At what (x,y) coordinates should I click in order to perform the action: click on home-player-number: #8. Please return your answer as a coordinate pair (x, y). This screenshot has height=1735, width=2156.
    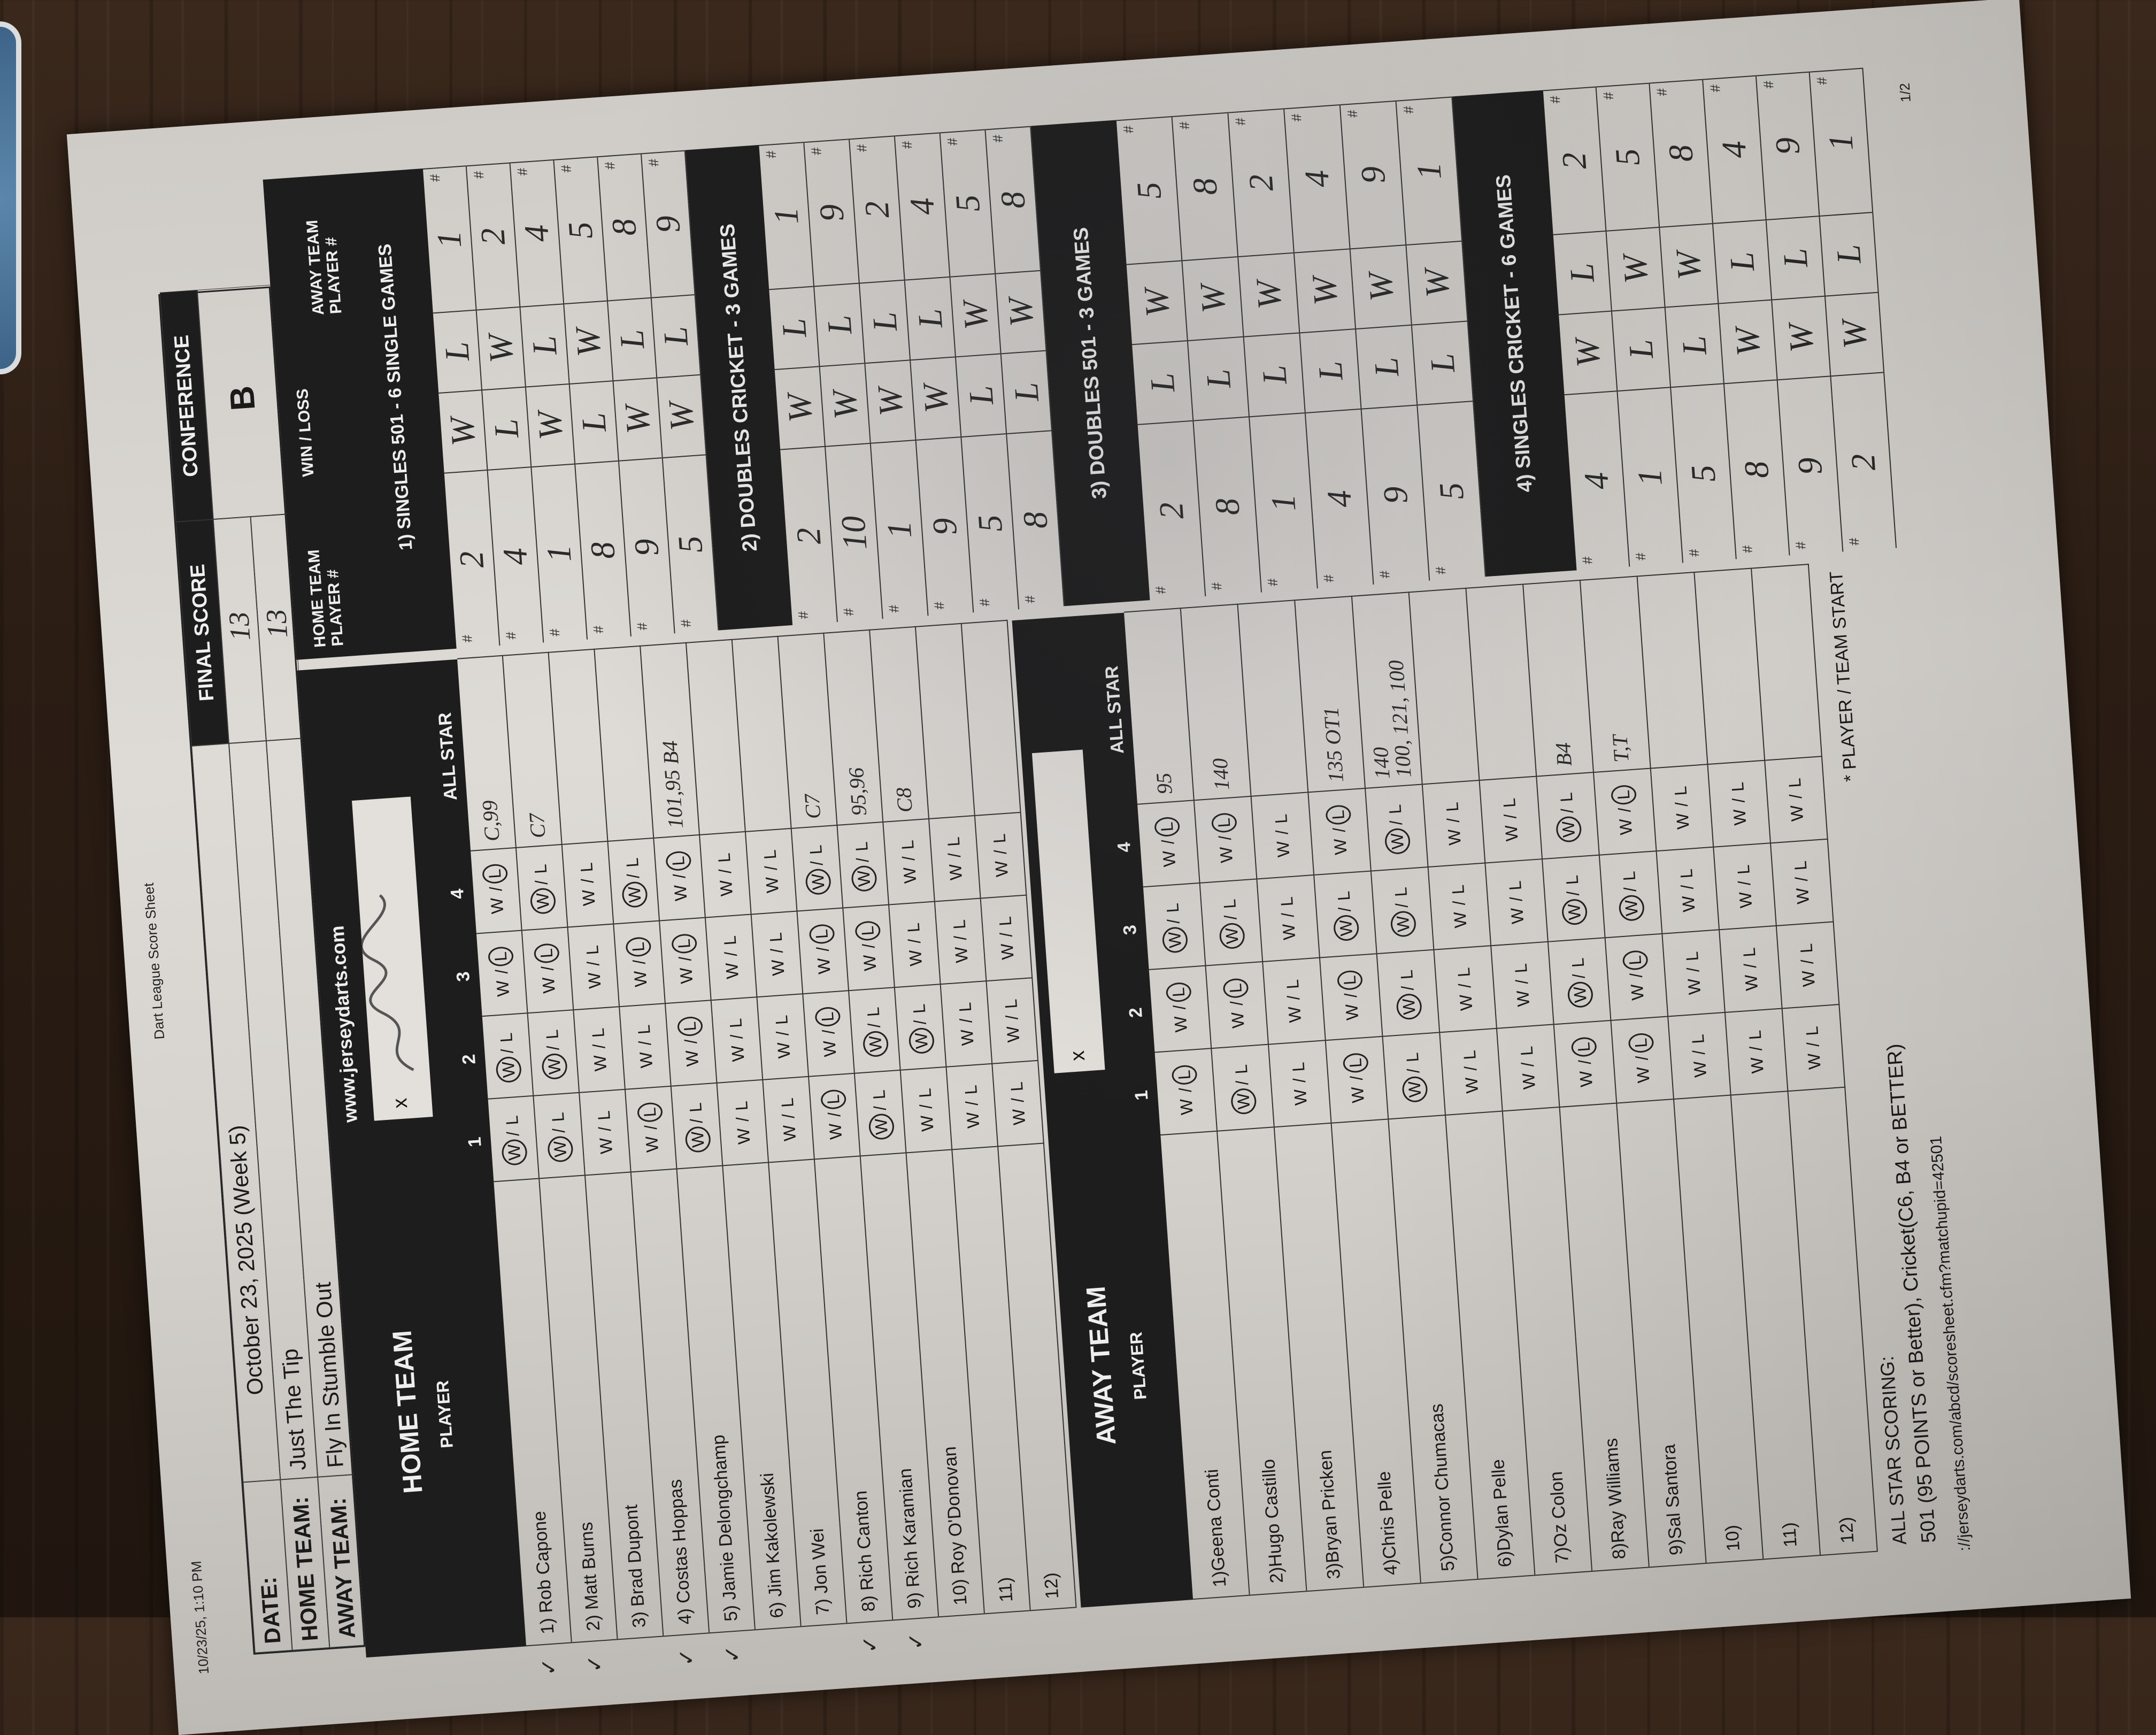
    Looking at the image, I should click on (1227, 506).